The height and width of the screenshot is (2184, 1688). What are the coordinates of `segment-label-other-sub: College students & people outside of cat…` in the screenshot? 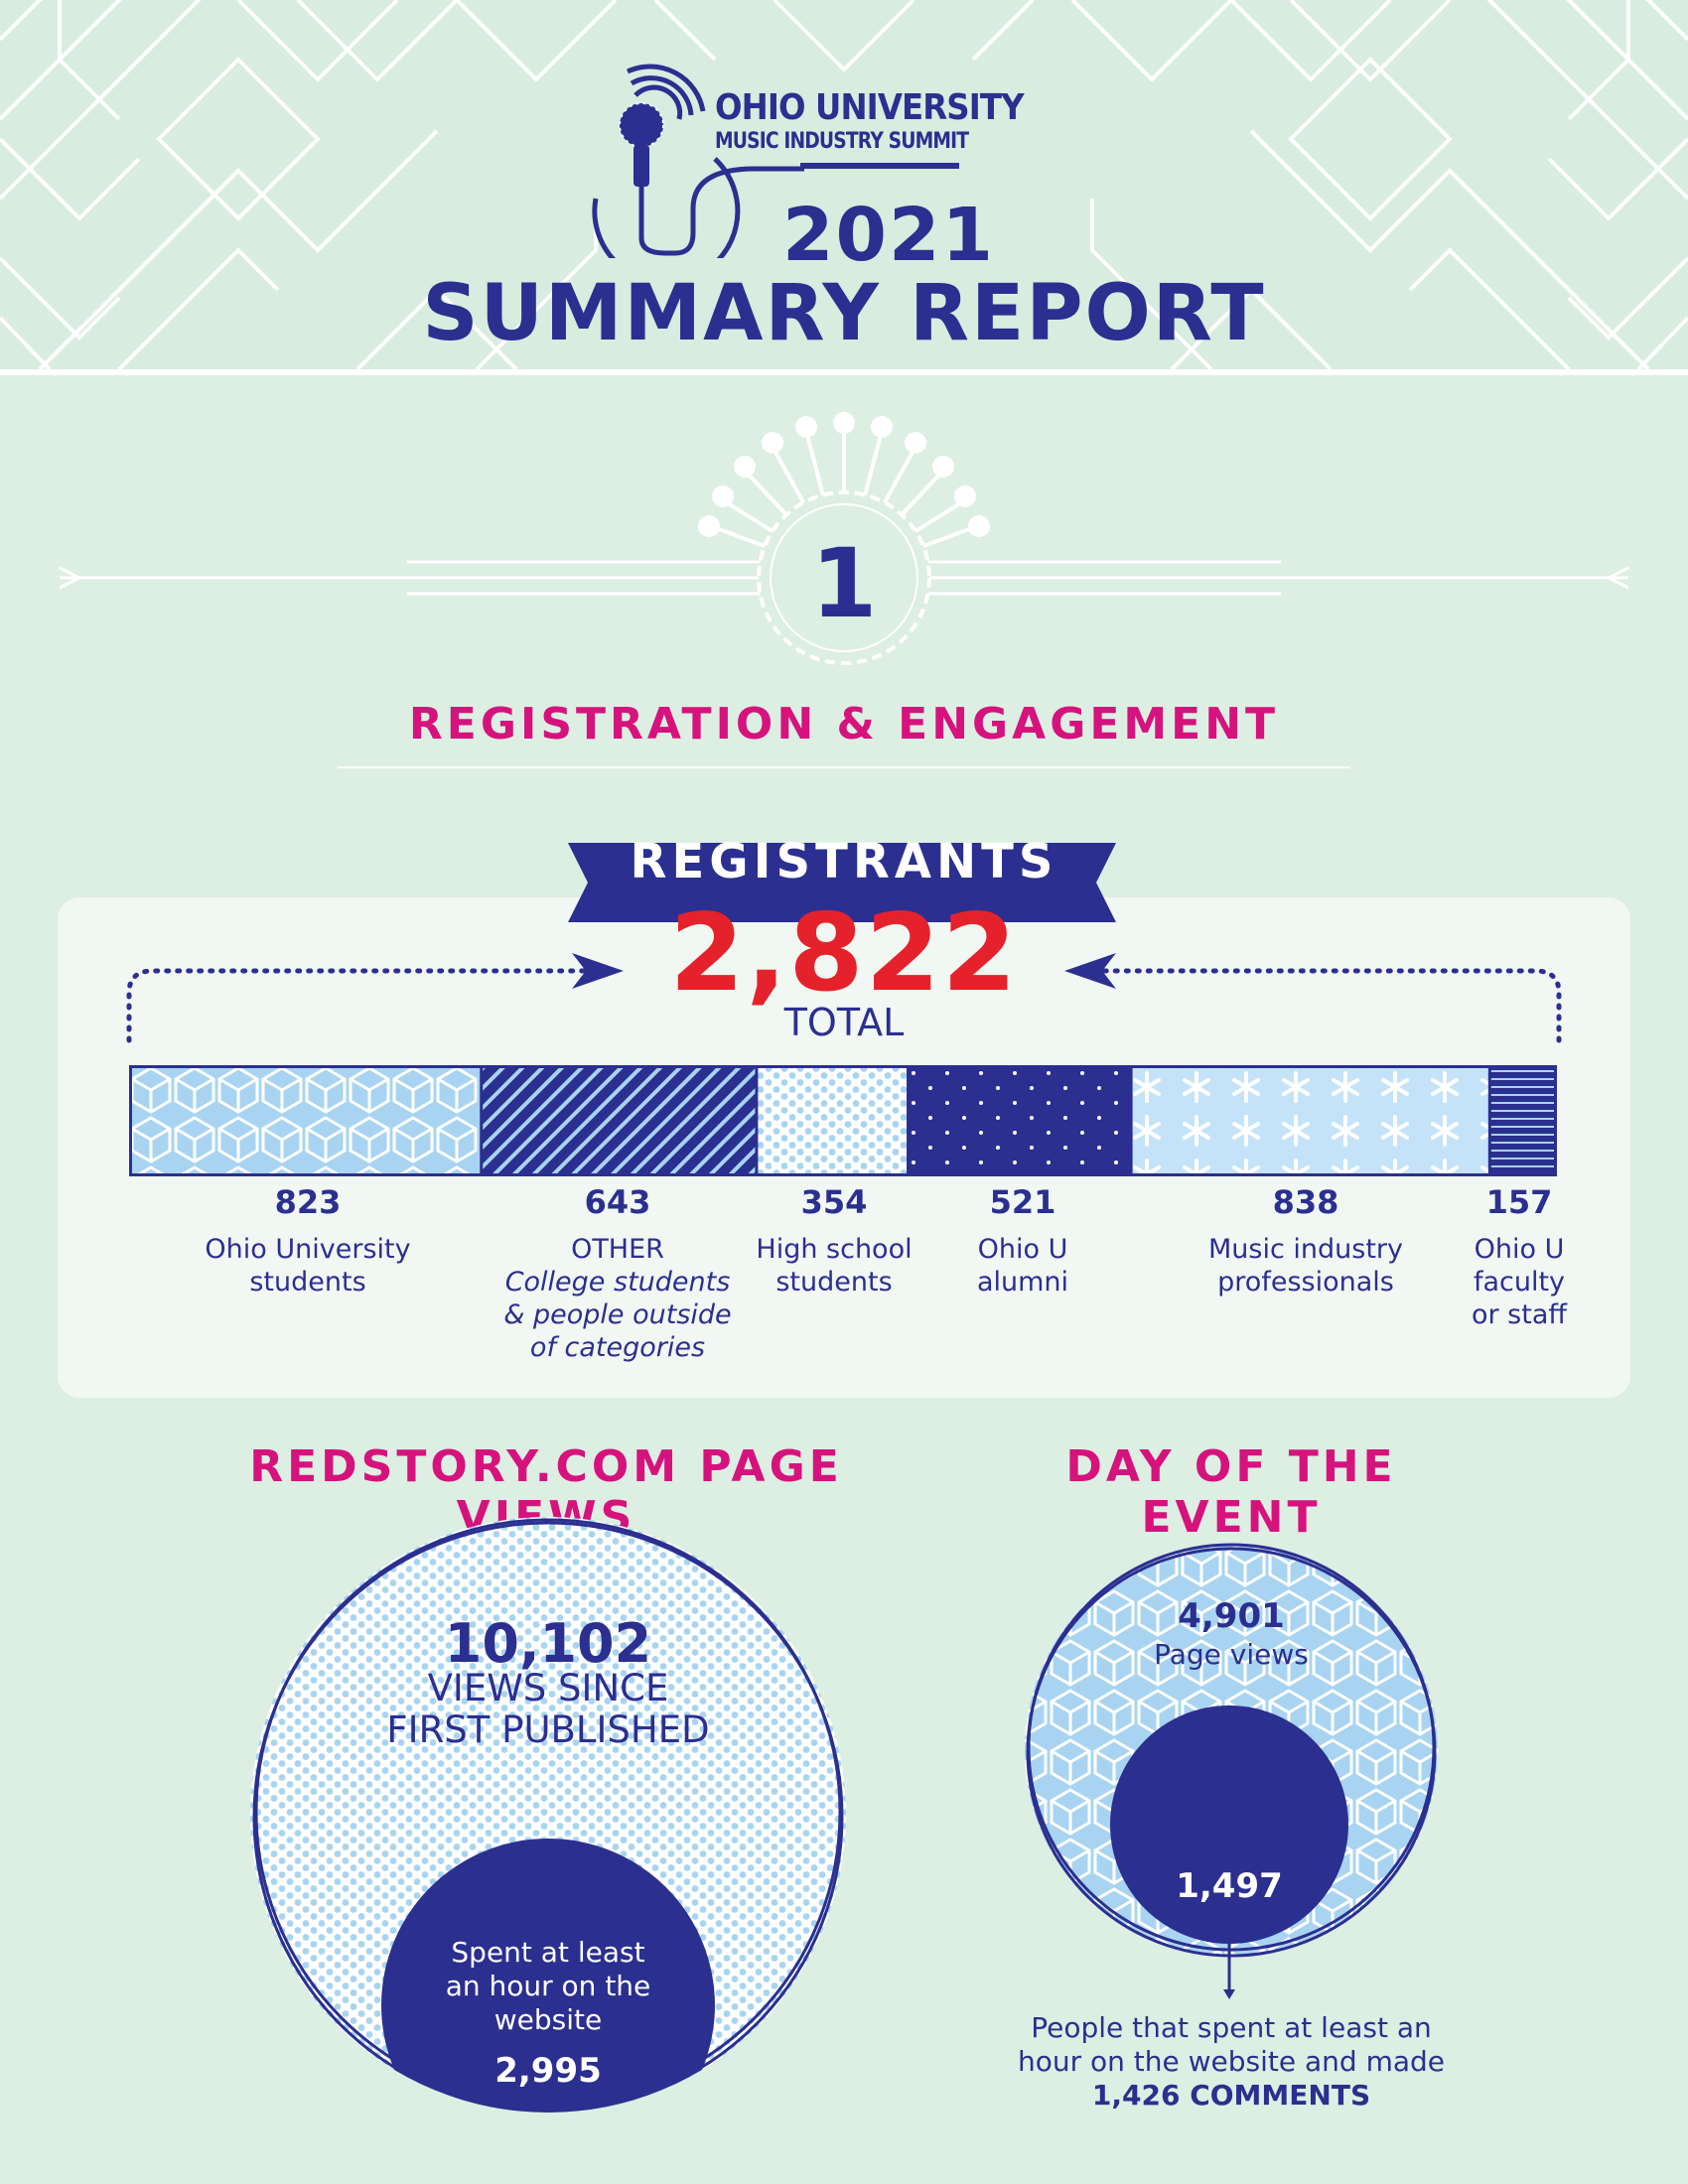 It's located at (617, 1315).